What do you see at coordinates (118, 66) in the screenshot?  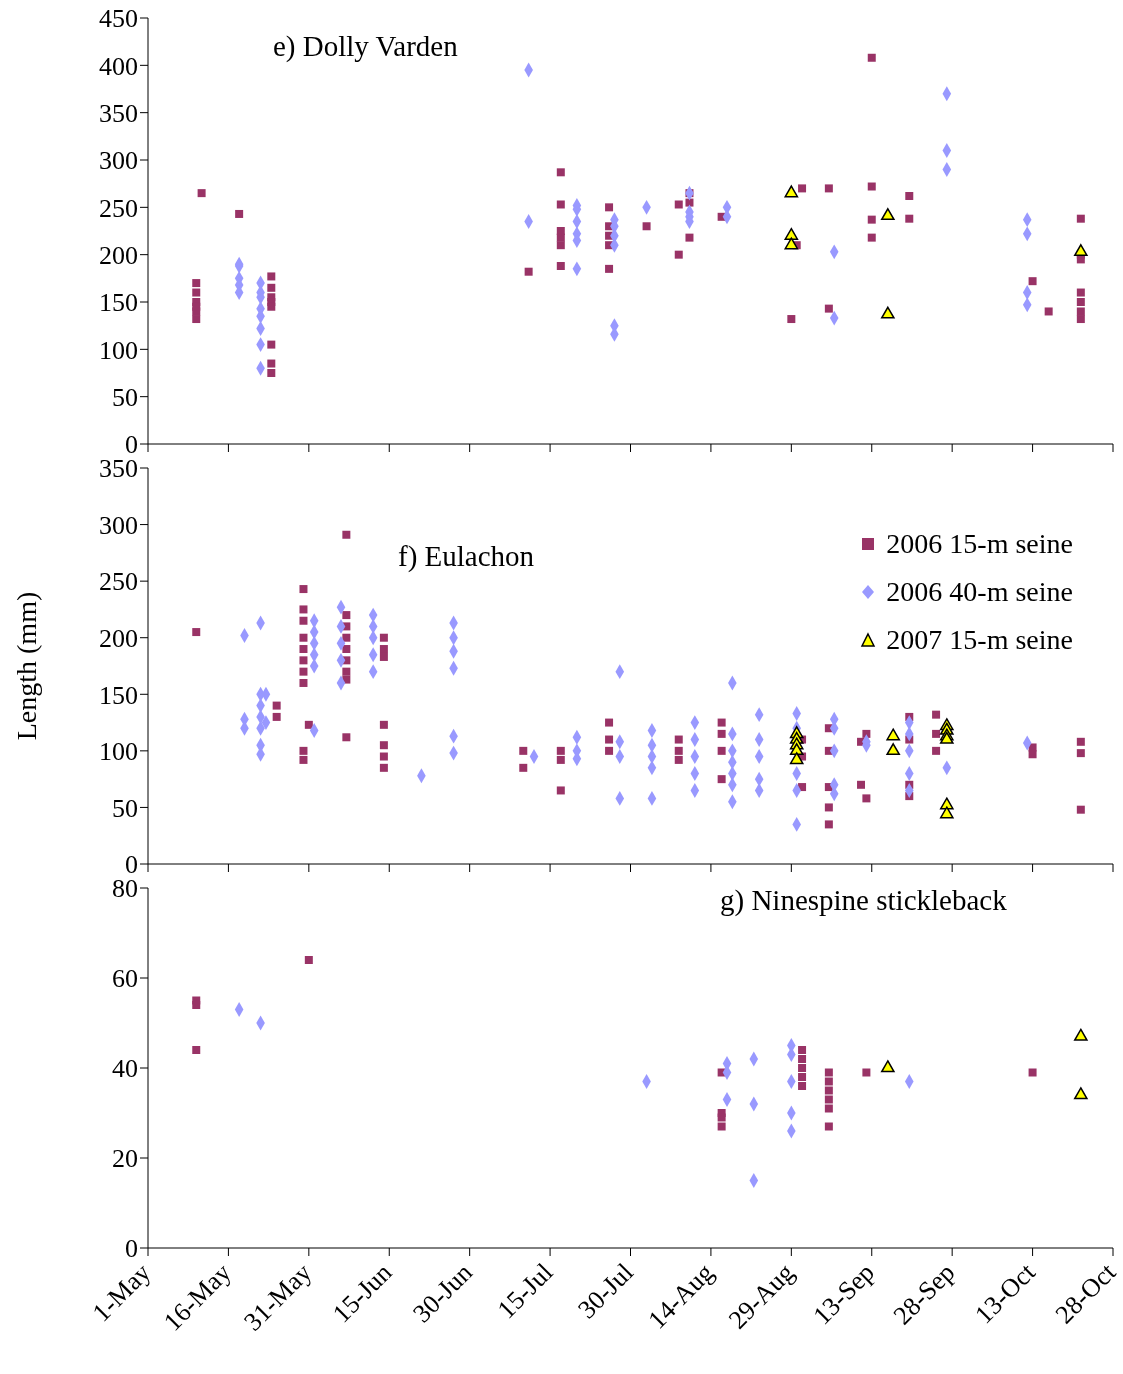 I see `y-tick-label: 400` at bounding box center [118, 66].